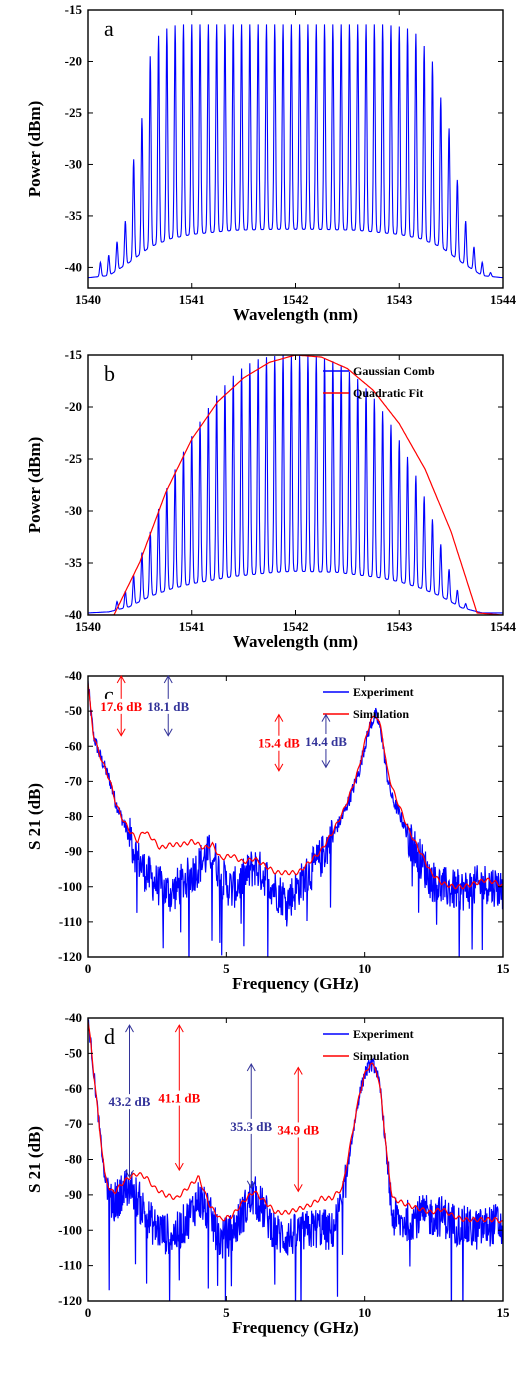 This screenshot has width=520, height=1386. What do you see at coordinates (109, 1036) in the screenshot?
I see `panel-letter: d` at bounding box center [109, 1036].